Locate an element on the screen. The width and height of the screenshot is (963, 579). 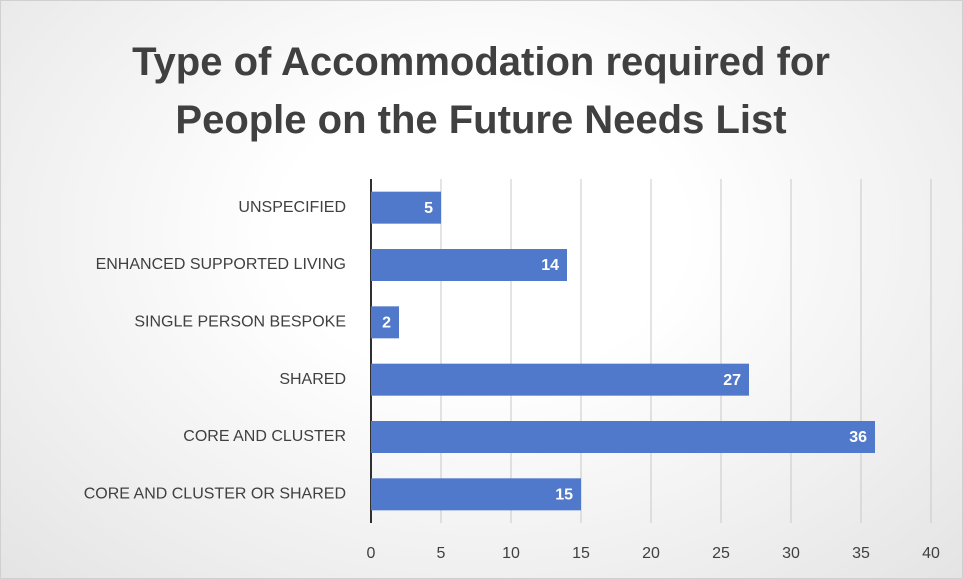
x-tick-label: 5 is located at coordinates (441, 553).